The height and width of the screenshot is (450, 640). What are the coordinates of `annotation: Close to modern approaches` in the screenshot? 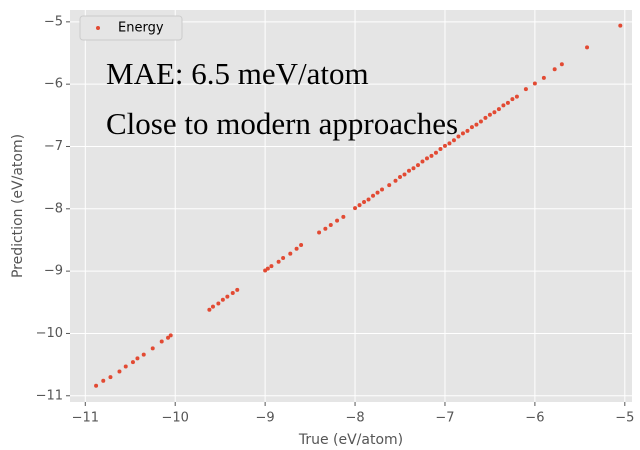 It's located at (282, 123).